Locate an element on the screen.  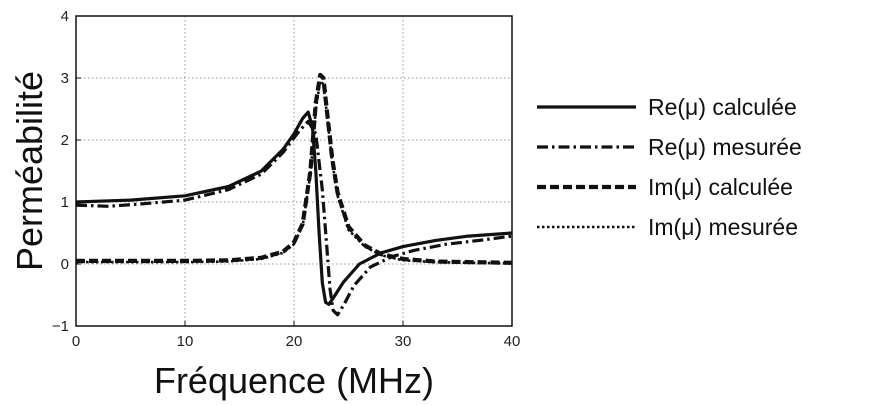
y-tick-label: 4 is located at coordinates (65, 16).